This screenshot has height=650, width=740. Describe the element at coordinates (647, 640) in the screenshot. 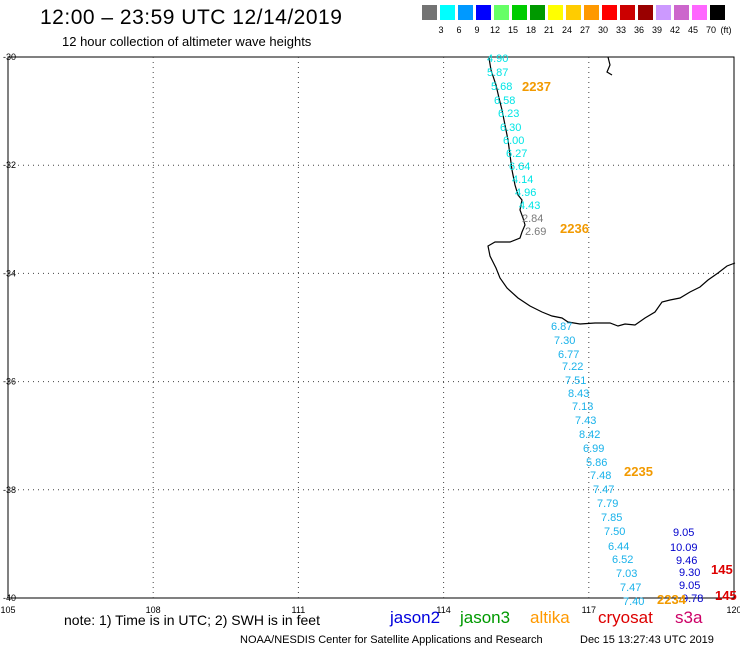

I see `generated-timestamp: Dec 15 13:27:43 UTC 2019` at that location.